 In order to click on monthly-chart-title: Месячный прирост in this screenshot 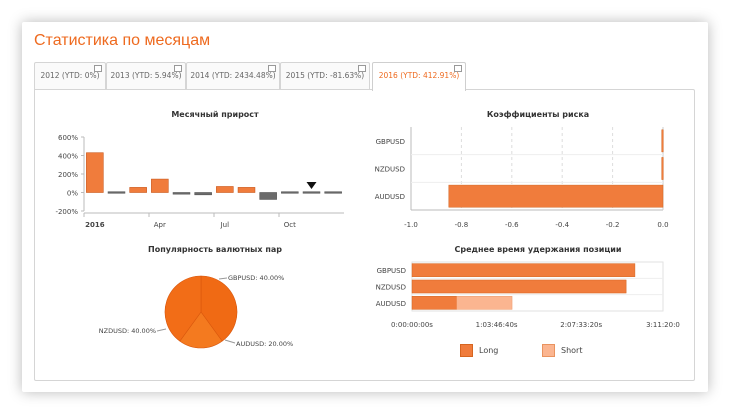, I will do `click(215, 114)`.